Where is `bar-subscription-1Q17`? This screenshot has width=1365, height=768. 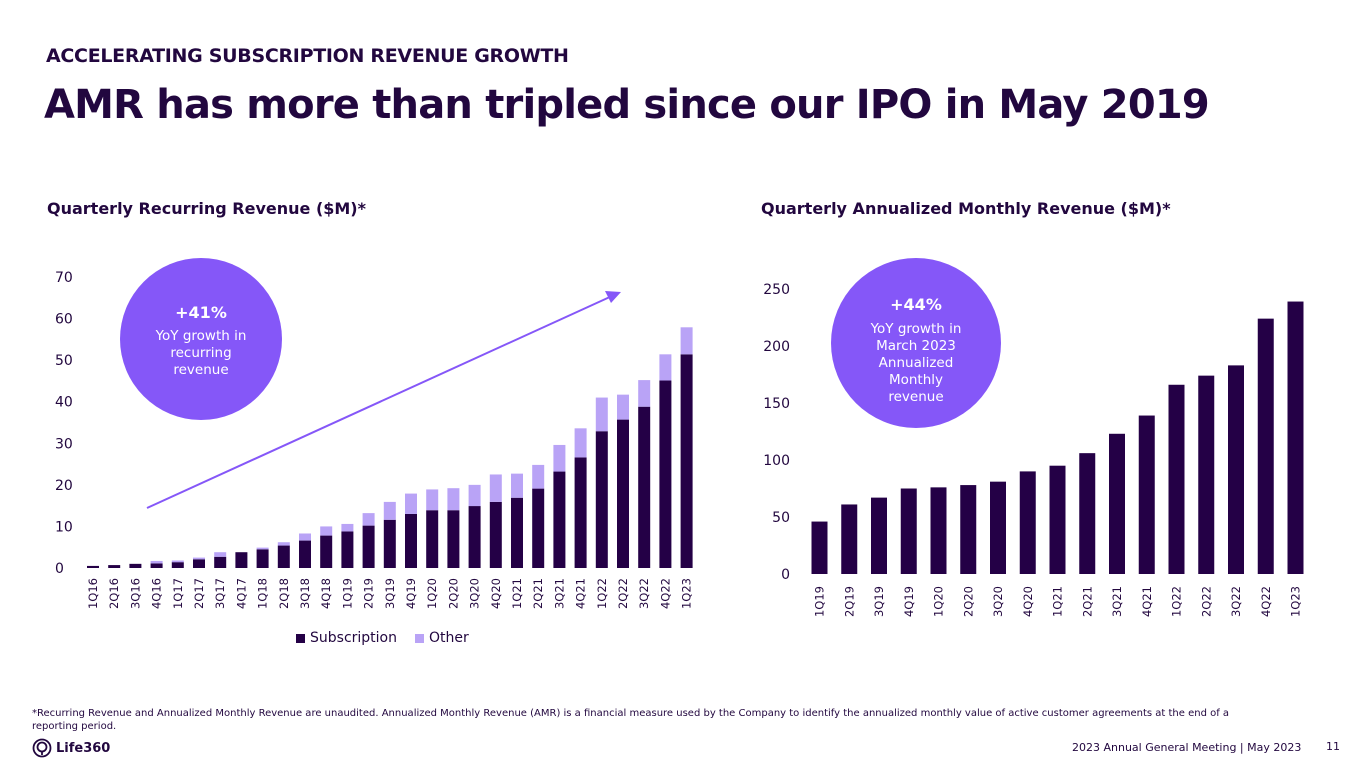
bar-subscription-1Q17 is located at coordinates (177, 565).